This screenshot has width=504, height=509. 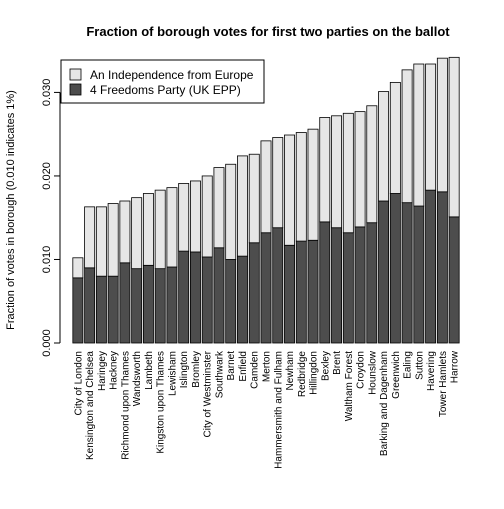 I want to click on y-tick-label: 0.010, so click(x=47, y=260).